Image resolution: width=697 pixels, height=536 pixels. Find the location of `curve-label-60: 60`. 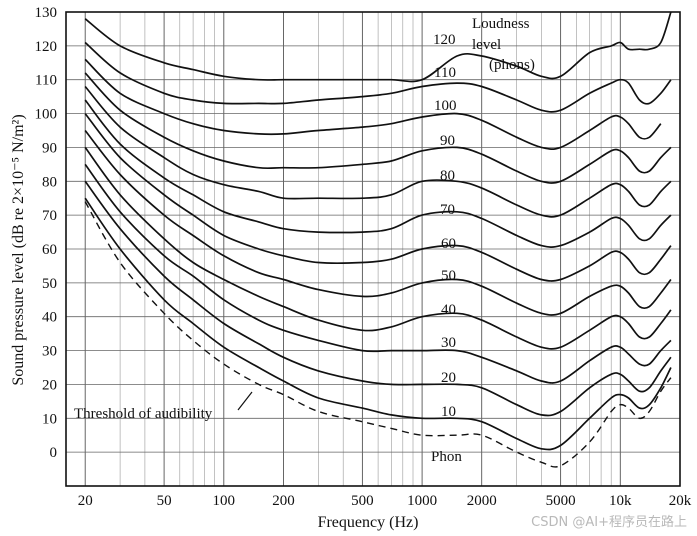

curve-label-60: 60 is located at coordinates (448, 244).